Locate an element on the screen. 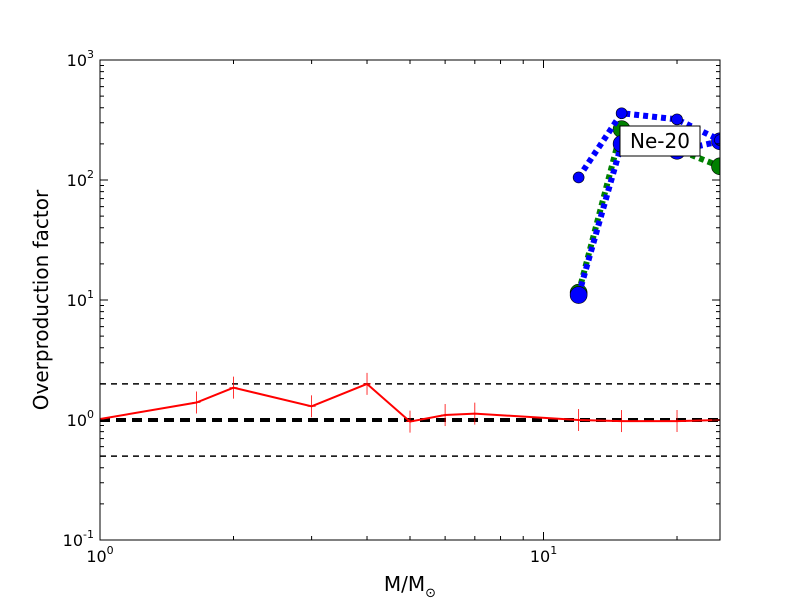 The image size is (800, 600). y-tick-label: 10⁻¹ is located at coordinates (78, 539).